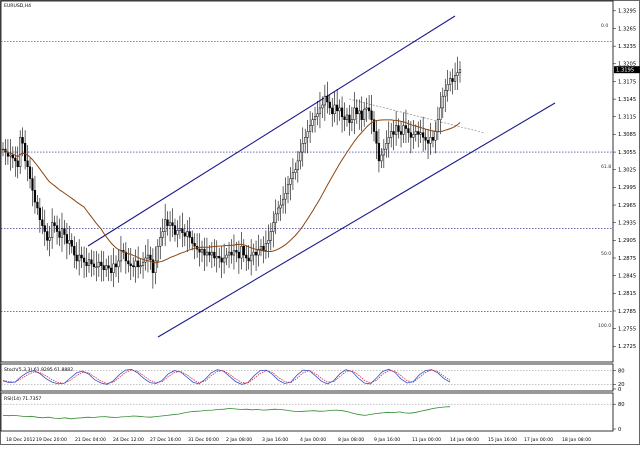 The height and width of the screenshot is (449, 640). What do you see at coordinates (387, 440) in the screenshot?
I see `time-label: 9 Jan 16:00` at bounding box center [387, 440].